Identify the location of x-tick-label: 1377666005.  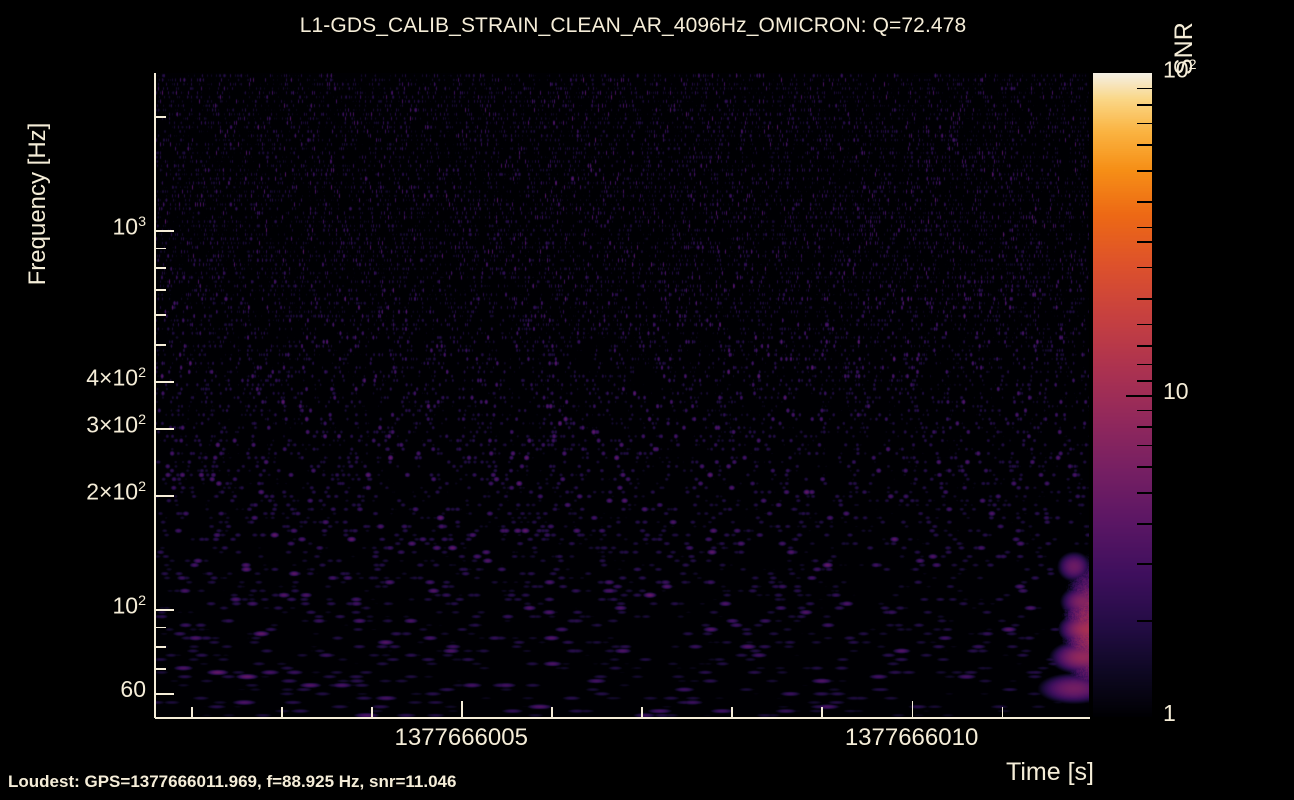
(461, 737).